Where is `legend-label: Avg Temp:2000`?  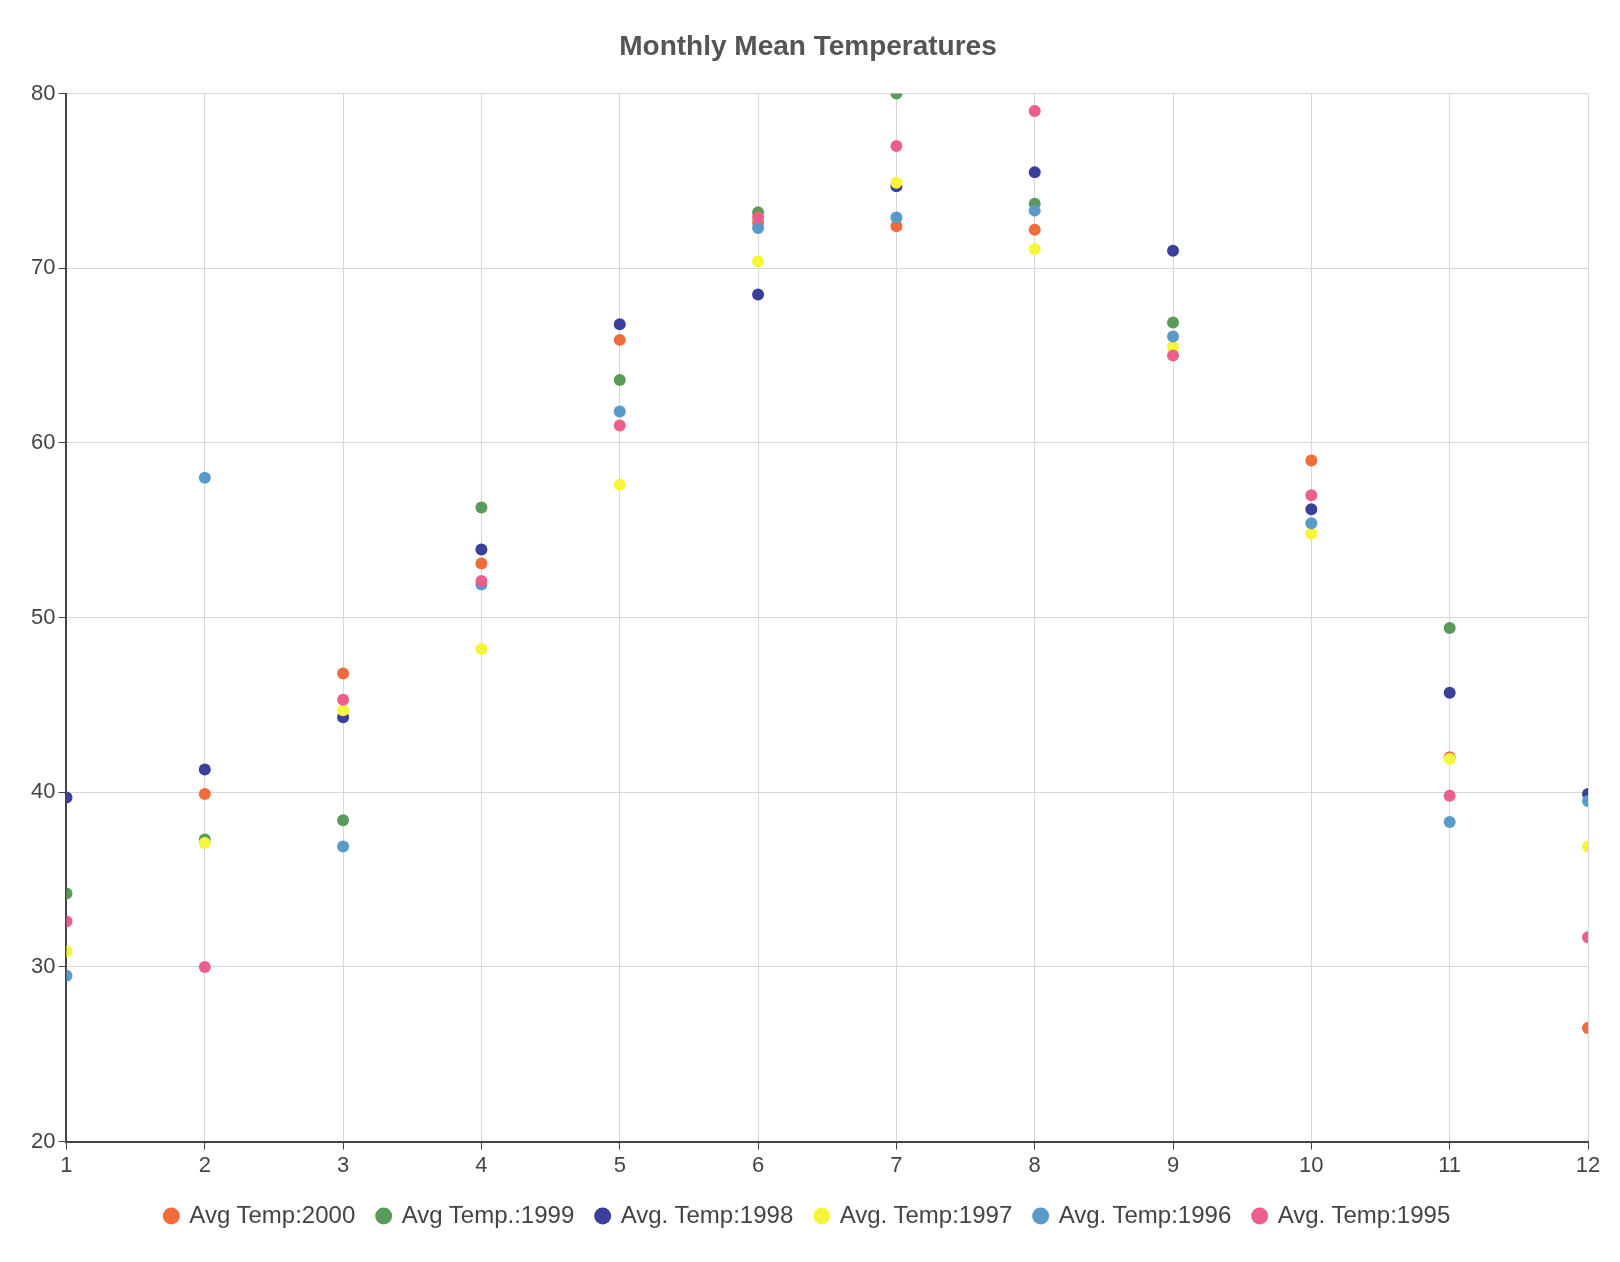
legend-label: Avg Temp:2000 is located at coordinates (272, 1214).